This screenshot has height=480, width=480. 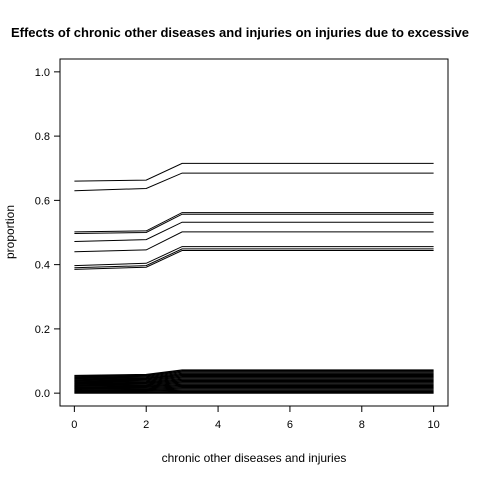 What do you see at coordinates (42, 266) in the screenshot?
I see `y-tick-label: 0.4` at bounding box center [42, 266].